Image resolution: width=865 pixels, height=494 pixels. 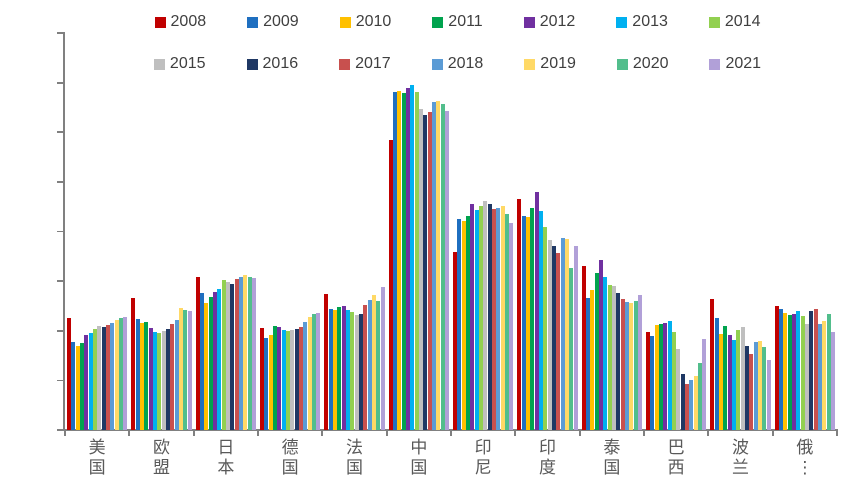 What do you see at coordinates (548, 458) in the screenshot?
I see `x-axis-label-印度: 印度` at bounding box center [548, 458].